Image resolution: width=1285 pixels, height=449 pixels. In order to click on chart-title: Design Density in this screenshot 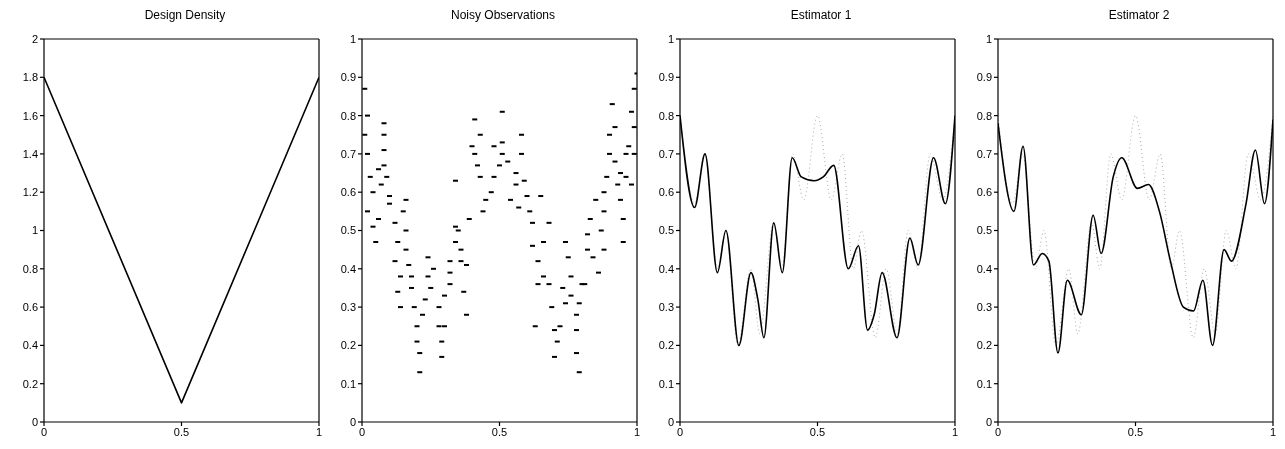, I will do `click(185, 16)`.